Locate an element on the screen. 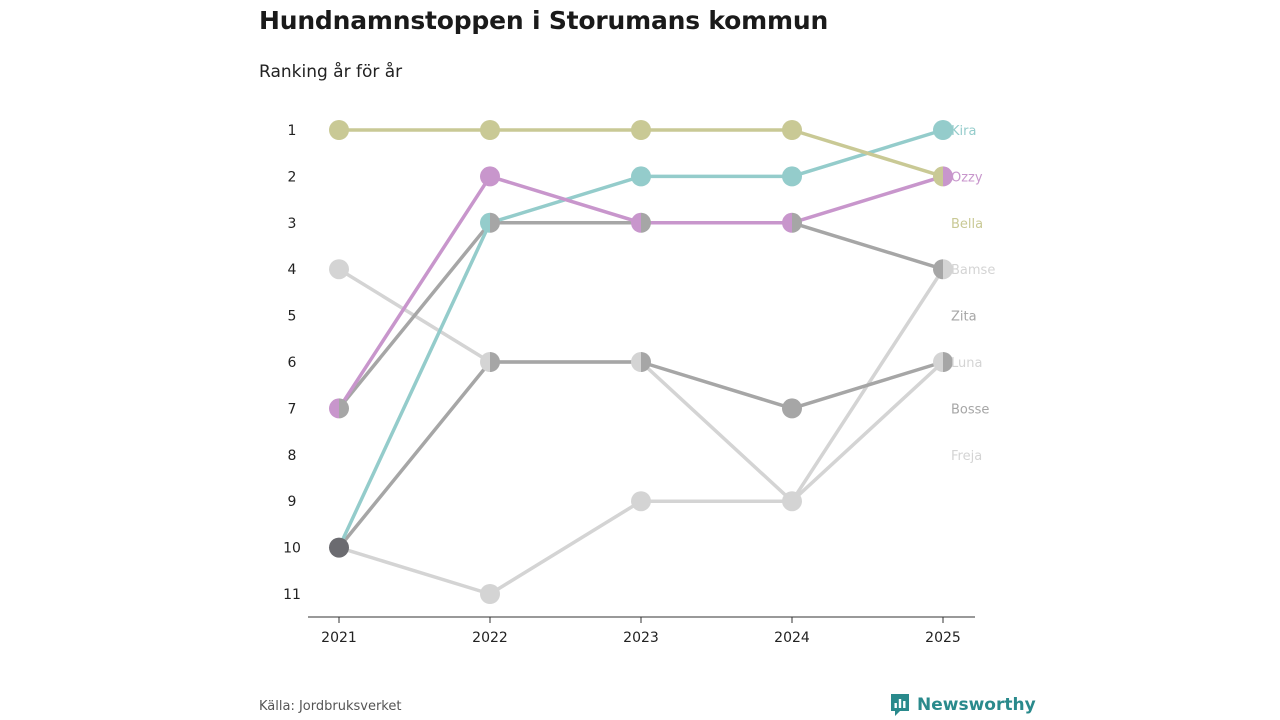  point-ozzy-2023 is located at coordinates (636, 222).